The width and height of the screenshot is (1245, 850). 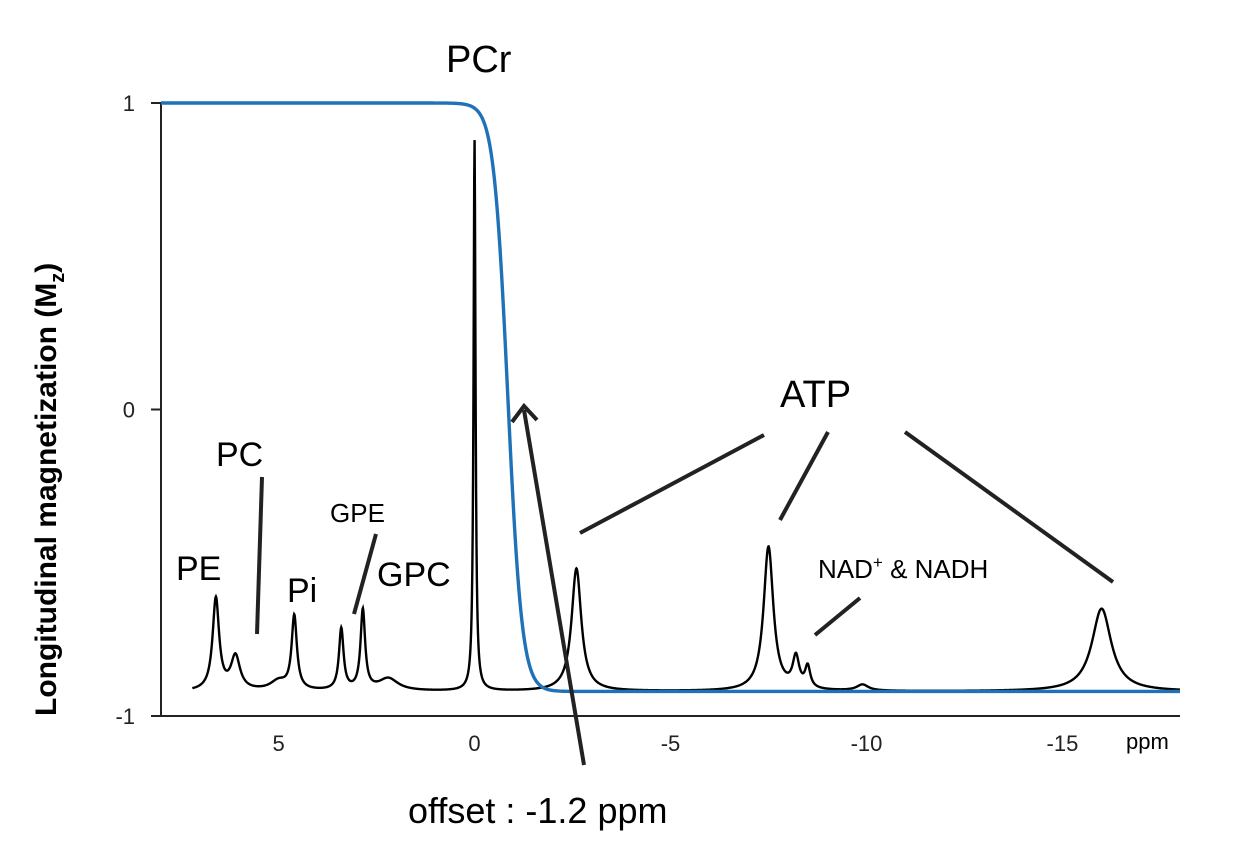 What do you see at coordinates (845, 569) in the screenshot?
I see `label-nad-base: NAD` at bounding box center [845, 569].